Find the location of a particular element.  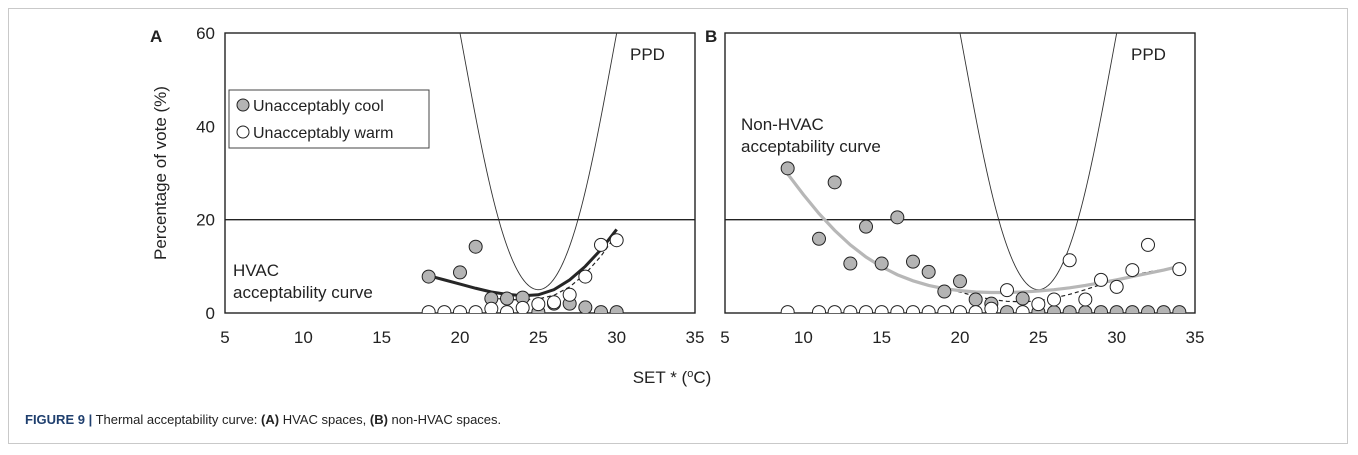

panel-a-x-tick-label: 15 is located at coordinates (381, 337).